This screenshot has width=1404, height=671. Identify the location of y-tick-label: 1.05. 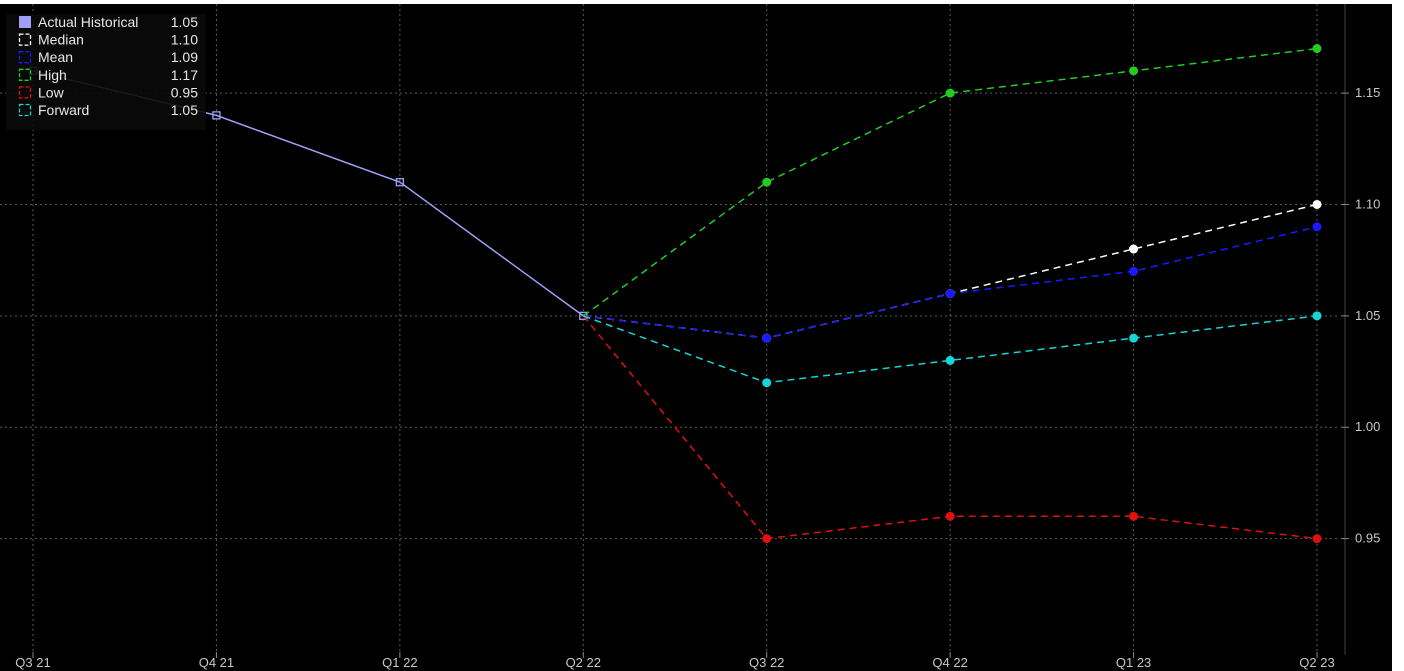
(1367, 315).